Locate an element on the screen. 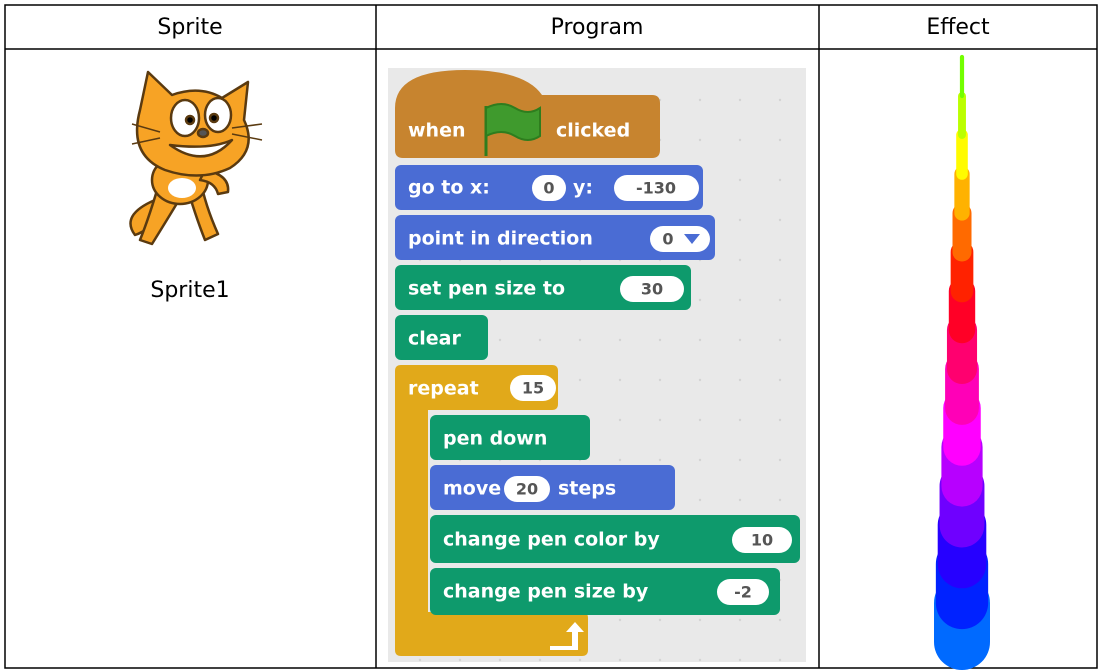 This screenshot has height=672, width=1102. header: Sprite is located at coordinates (189, 27).